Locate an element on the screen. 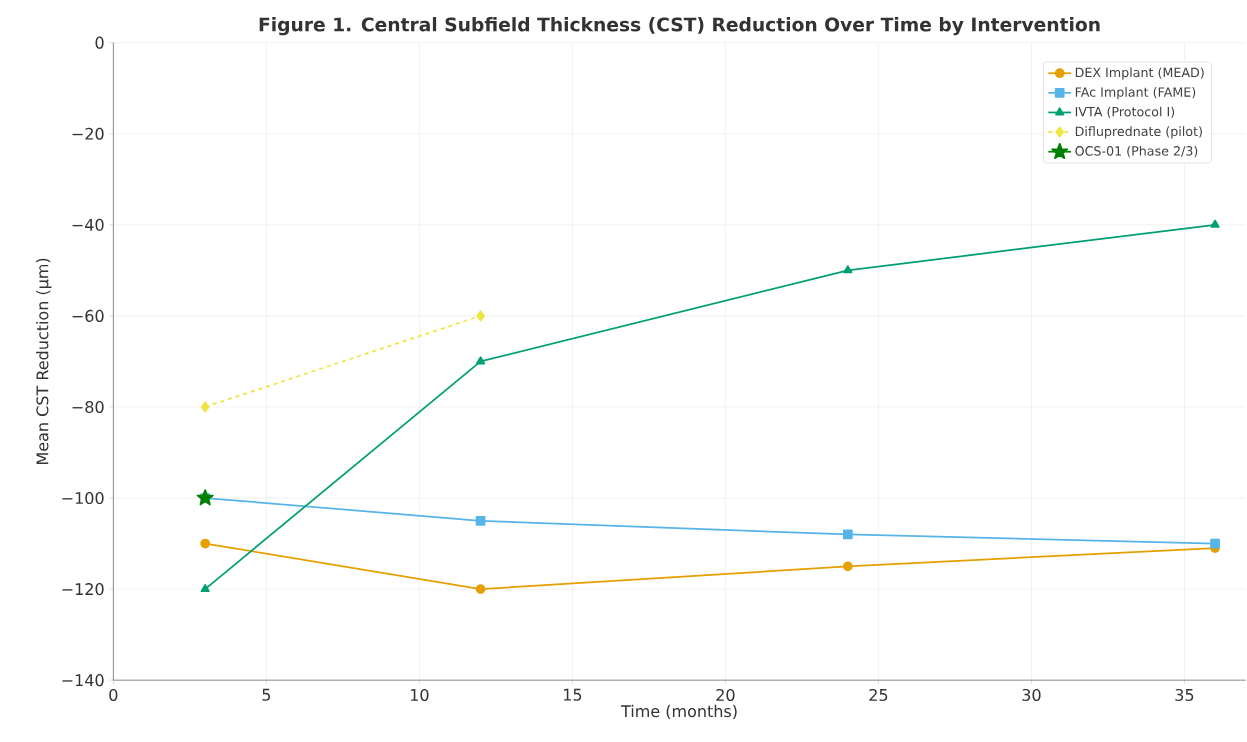 Image resolution: width=1247 pixels, height=742 pixels. y-axis-title: Mean CST Reduction (µm) is located at coordinates (44, 361).